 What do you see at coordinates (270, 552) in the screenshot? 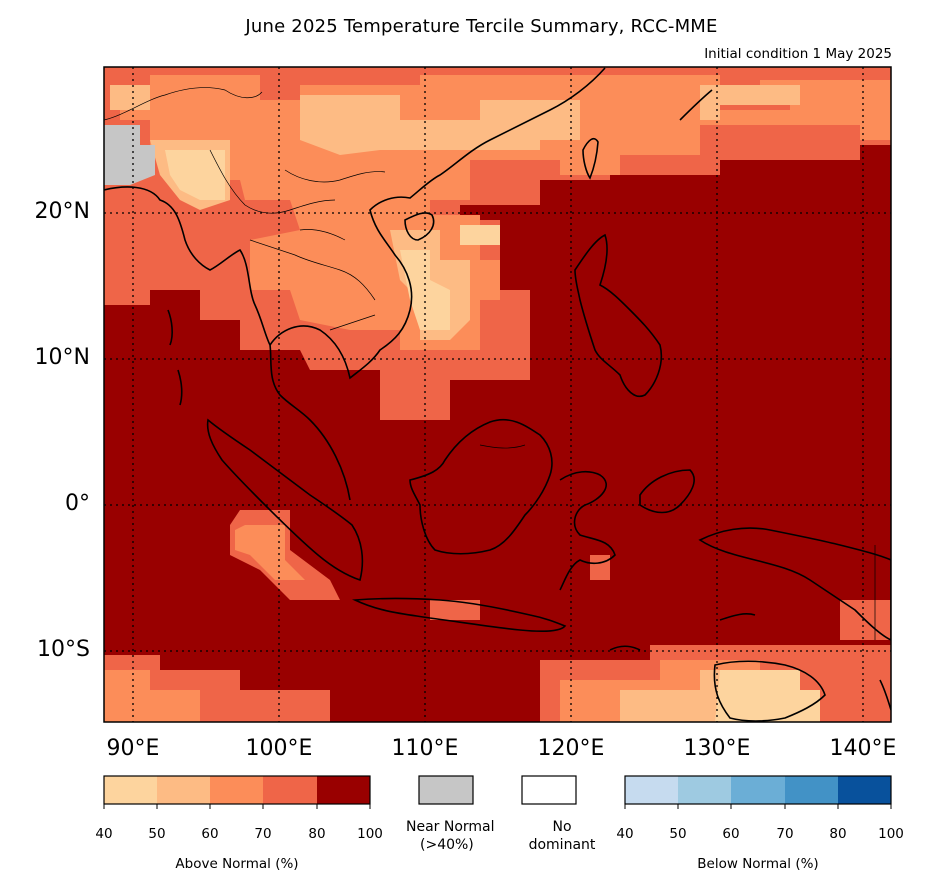
I see `above-60-70-sw` at bounding box center [270, 552].